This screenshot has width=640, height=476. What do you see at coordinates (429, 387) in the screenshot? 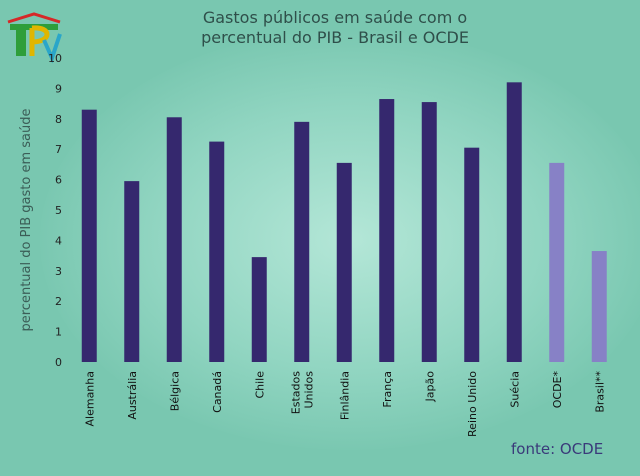
I see `category-label: Japão` at bounding box center [429, 387].